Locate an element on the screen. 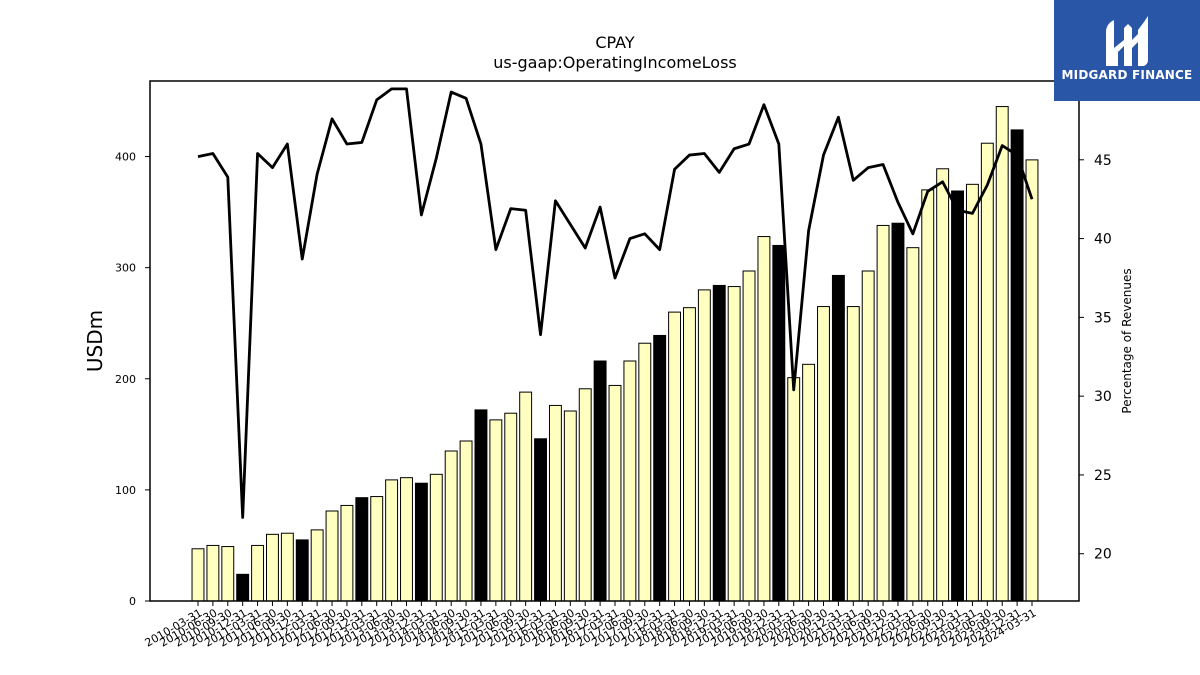 This screenshot has height=675, width=1200. y-tick-label: 400 is located at coordinates (125, 157).